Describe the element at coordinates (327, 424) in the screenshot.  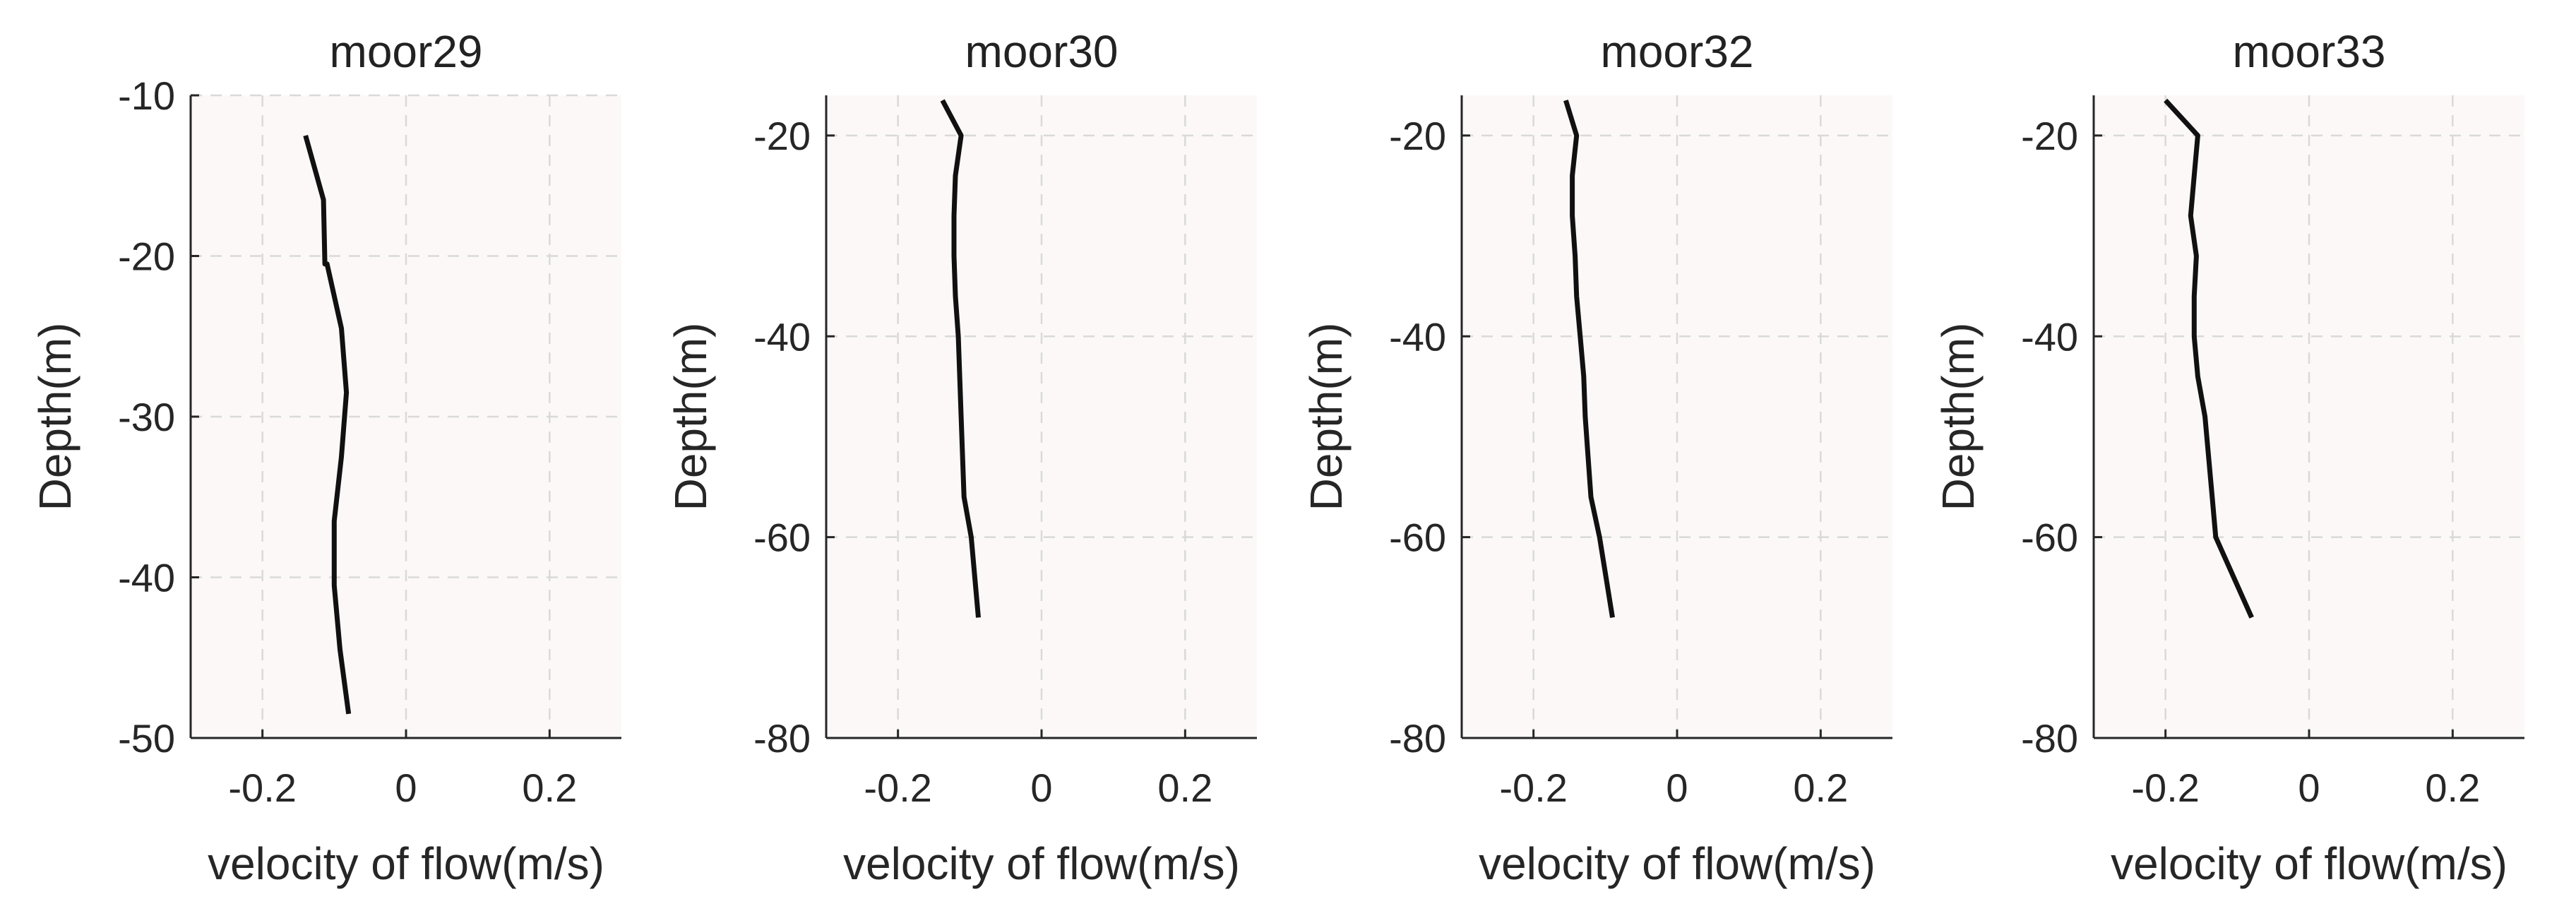
I see `velocity-profile-line-moor29` at that location.